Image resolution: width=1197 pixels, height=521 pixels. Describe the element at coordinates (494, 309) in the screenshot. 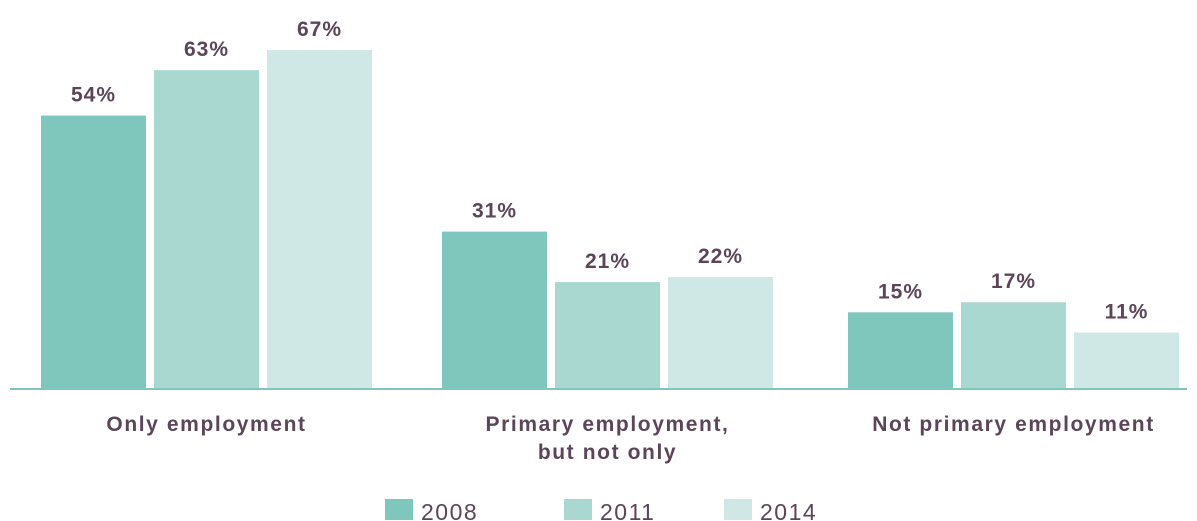

I see `bar-2008-cat1` at that location.